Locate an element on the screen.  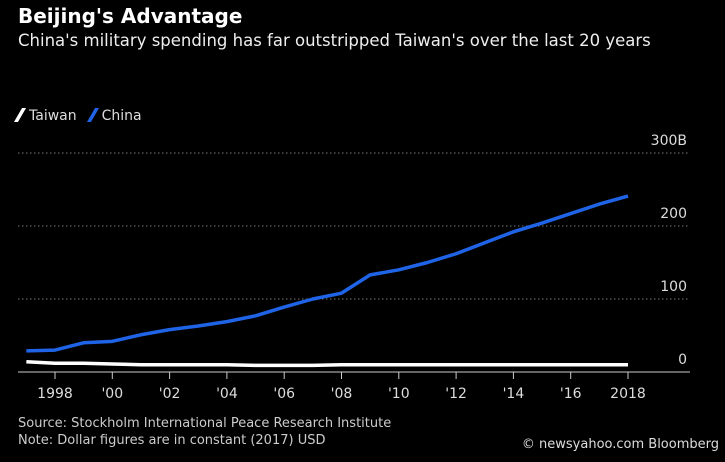
x-tick-label: '00 is located at coordinates (112, 394).